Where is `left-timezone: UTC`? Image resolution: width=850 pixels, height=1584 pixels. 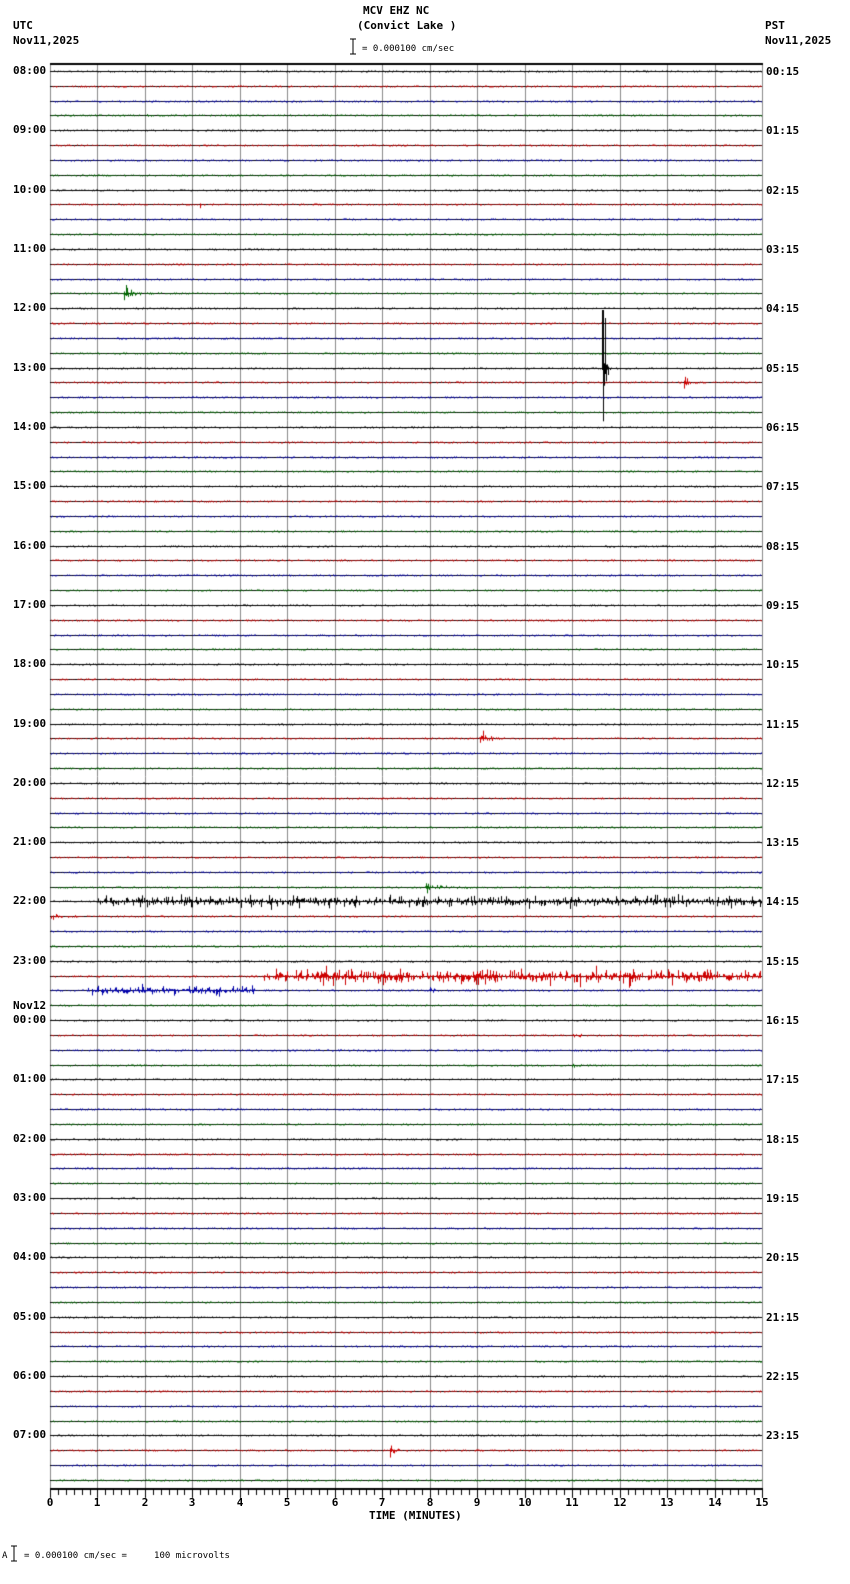 left-timezone: UTC is located at coordinates (23, 25).